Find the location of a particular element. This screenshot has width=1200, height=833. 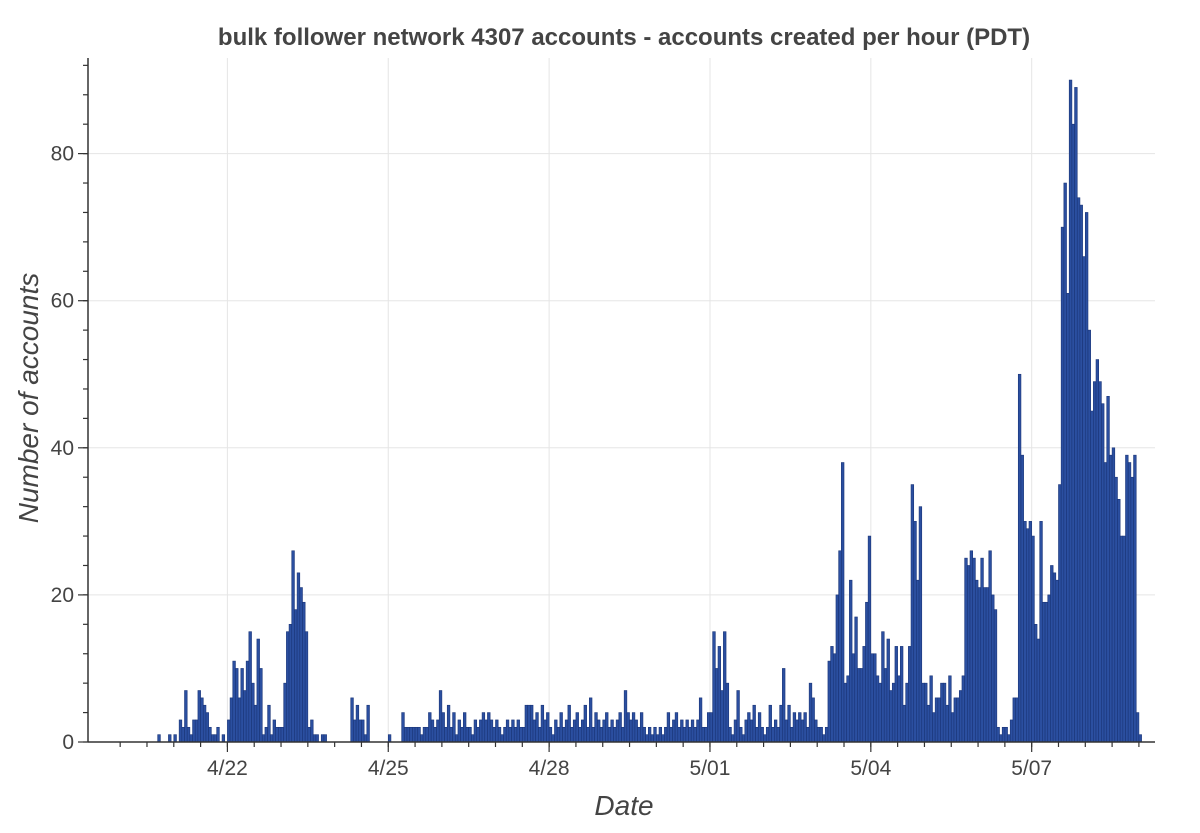

y-tick-label: 0 is located at coordinates (68, 742).